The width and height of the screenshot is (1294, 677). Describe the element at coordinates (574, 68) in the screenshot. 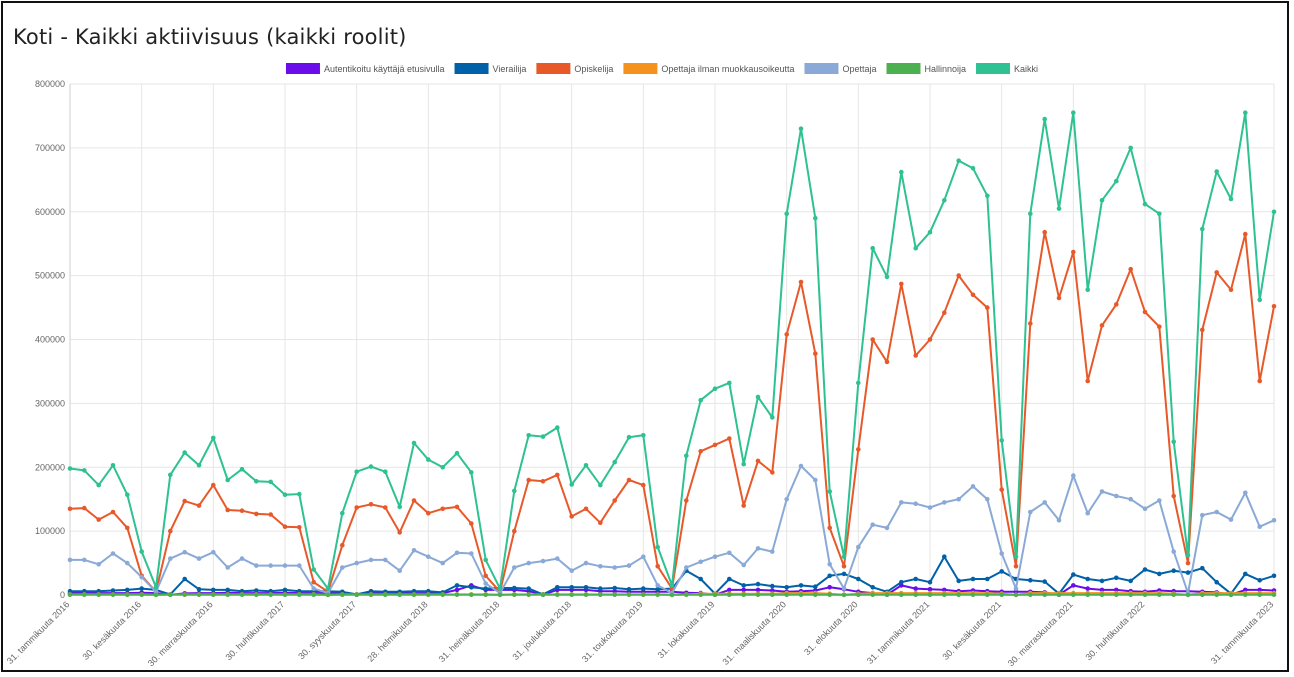

I see `legend-item-2: Opiskelija` at that location.